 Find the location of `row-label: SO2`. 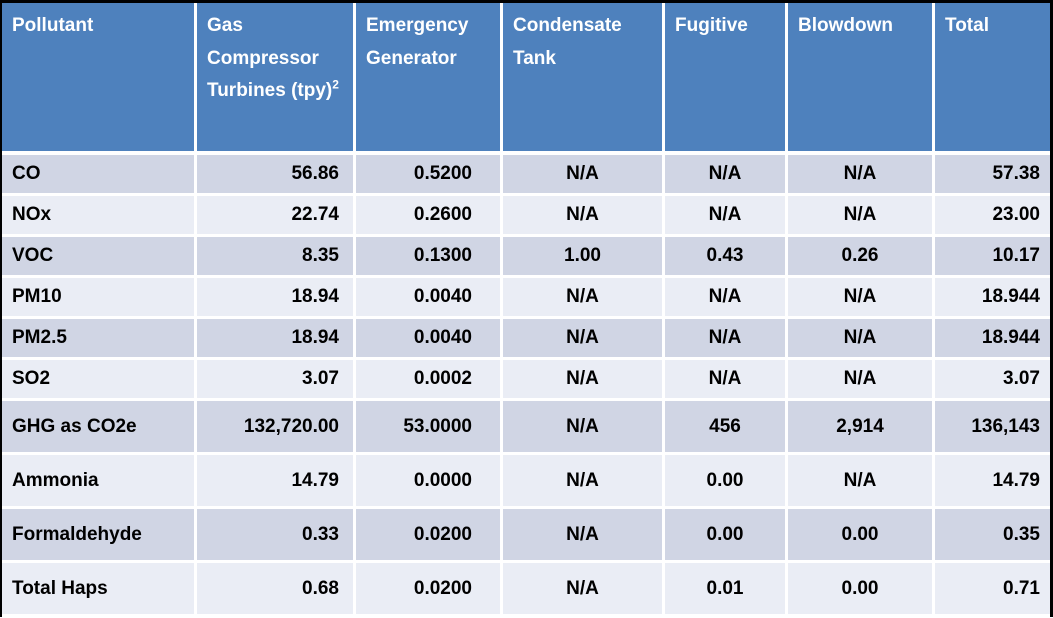

row-label: SO2 is located at coordinates (99, 380).